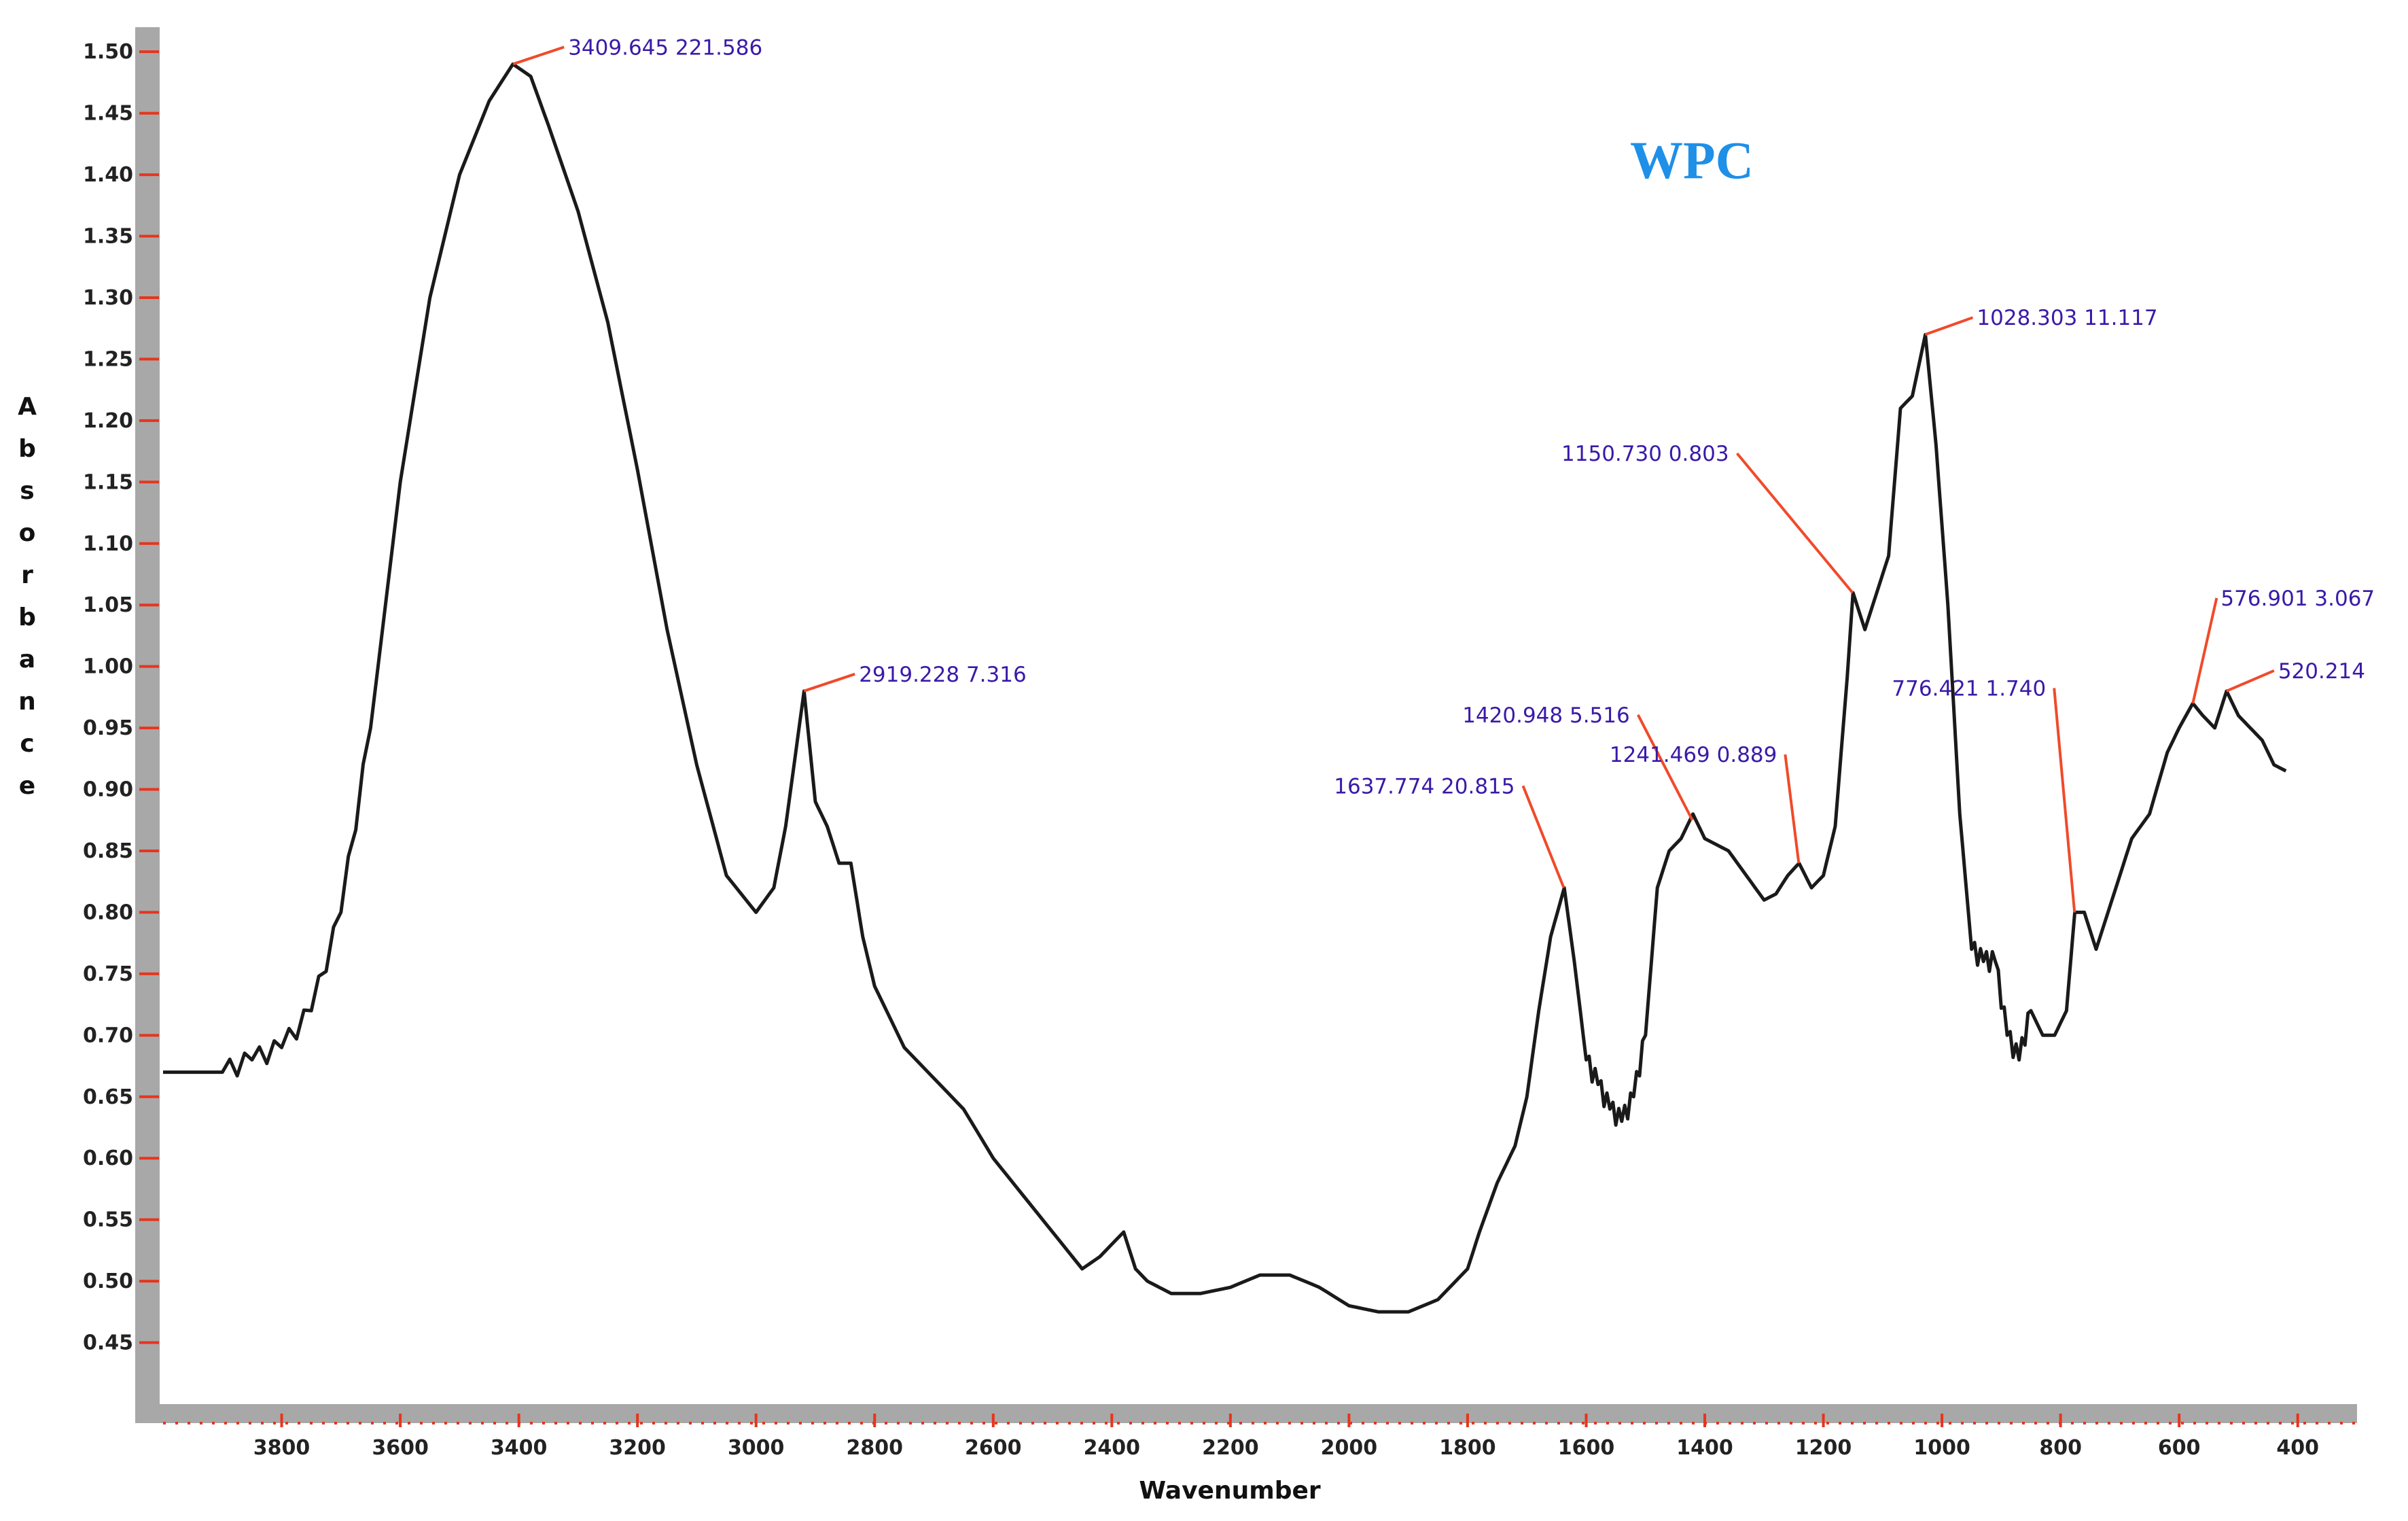 This screenshot has width=2408, height=1521. I want to click on y-tick-label: 0.95, so click(108, 728).